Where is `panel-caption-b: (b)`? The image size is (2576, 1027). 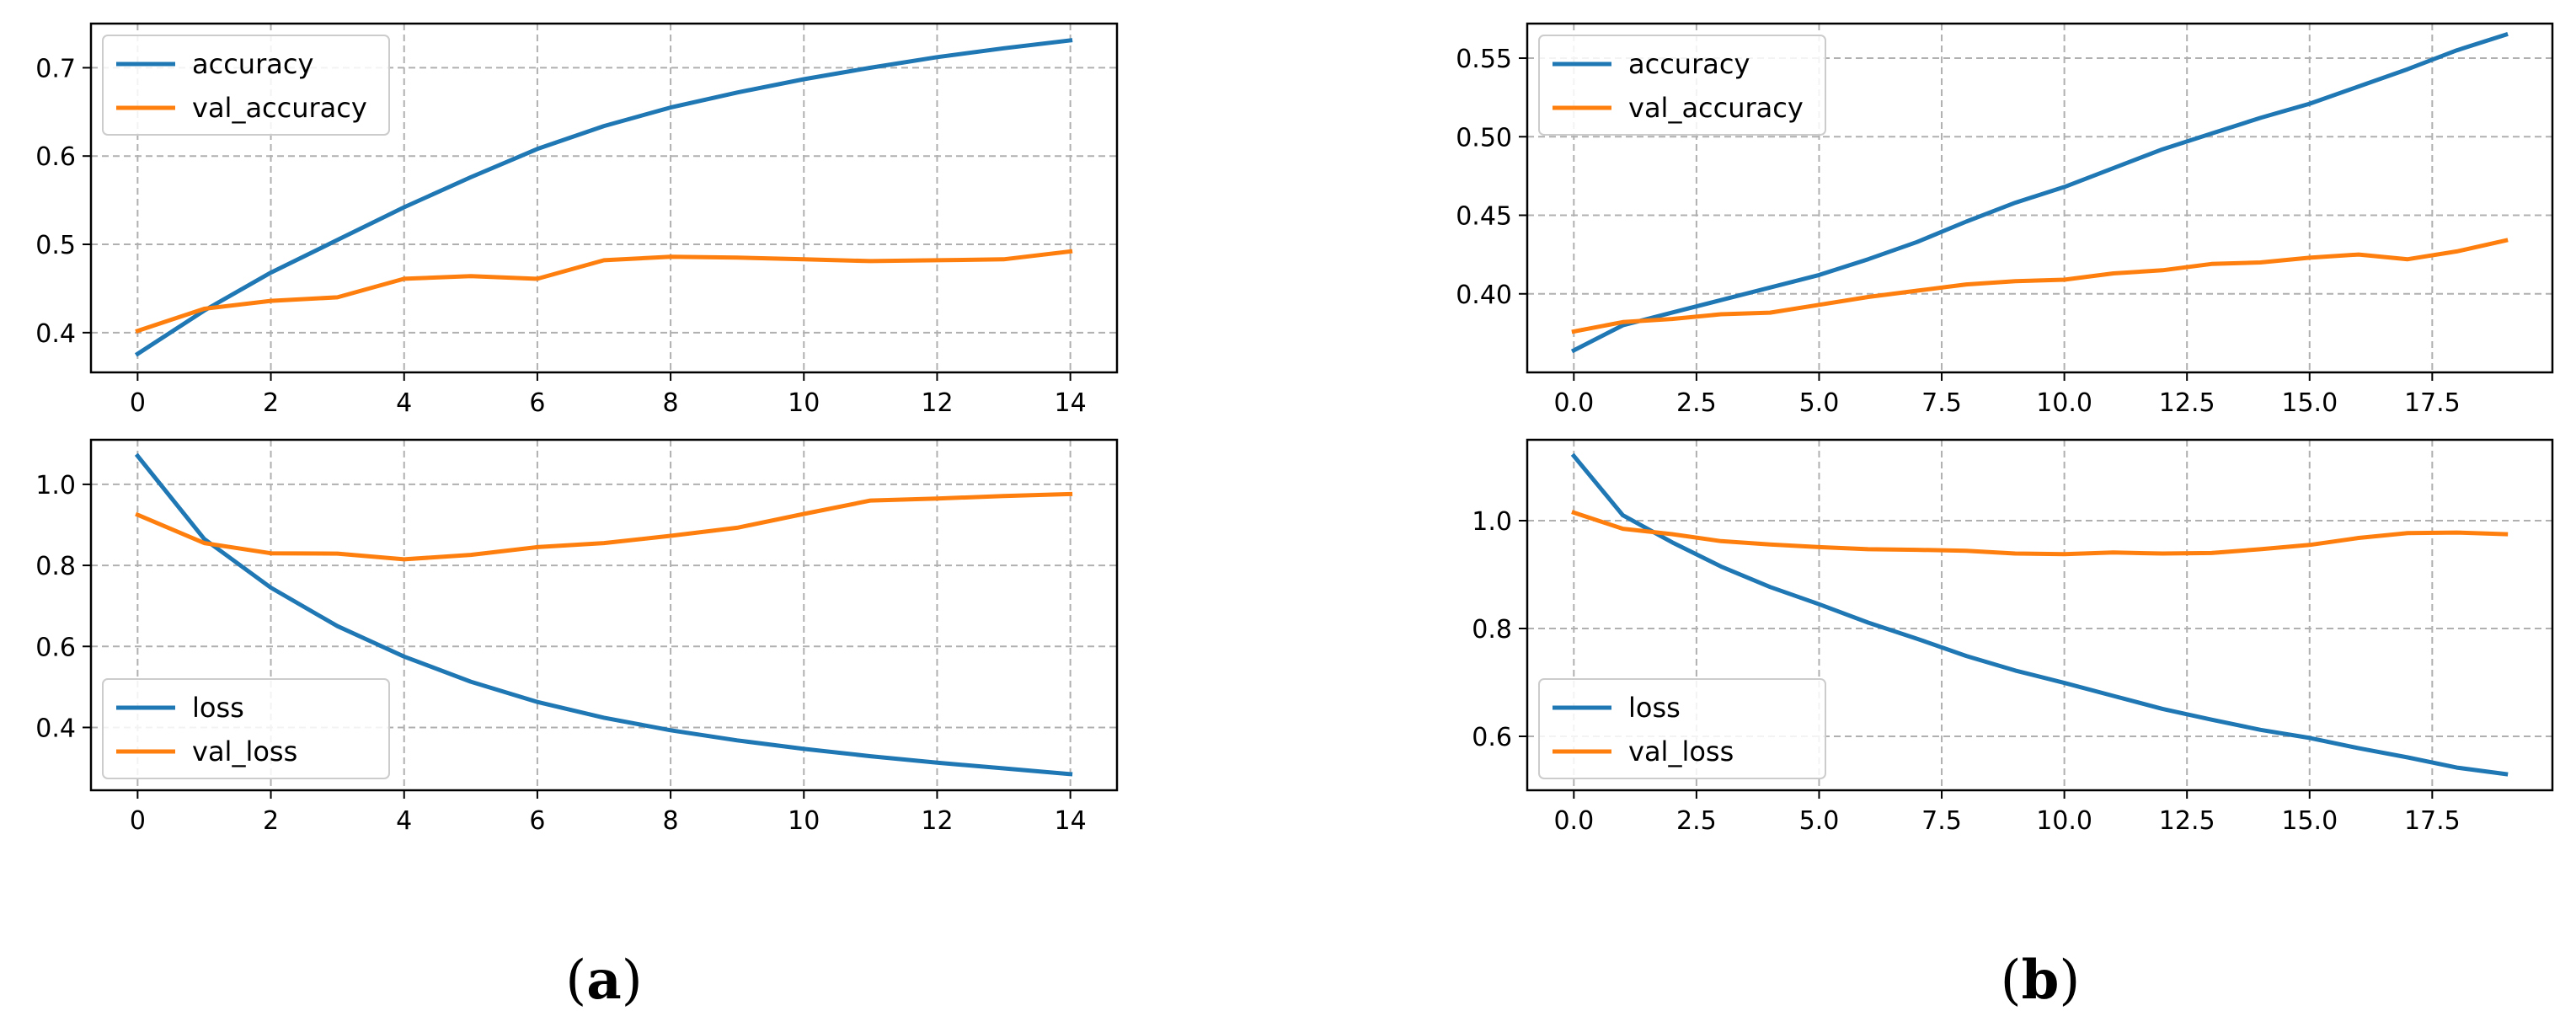 panel-caption-b: (b) is located at coordinates (2041, 980).